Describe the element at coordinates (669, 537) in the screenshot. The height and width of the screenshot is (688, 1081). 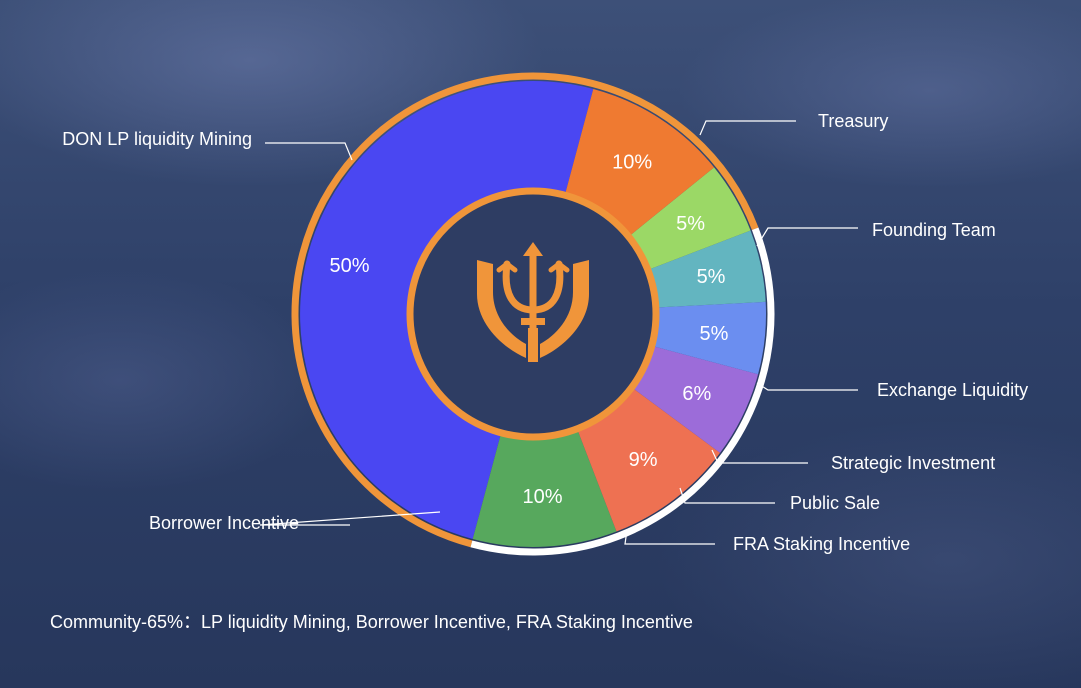
I see `leader-line-fra-staking-incentive` at that location.